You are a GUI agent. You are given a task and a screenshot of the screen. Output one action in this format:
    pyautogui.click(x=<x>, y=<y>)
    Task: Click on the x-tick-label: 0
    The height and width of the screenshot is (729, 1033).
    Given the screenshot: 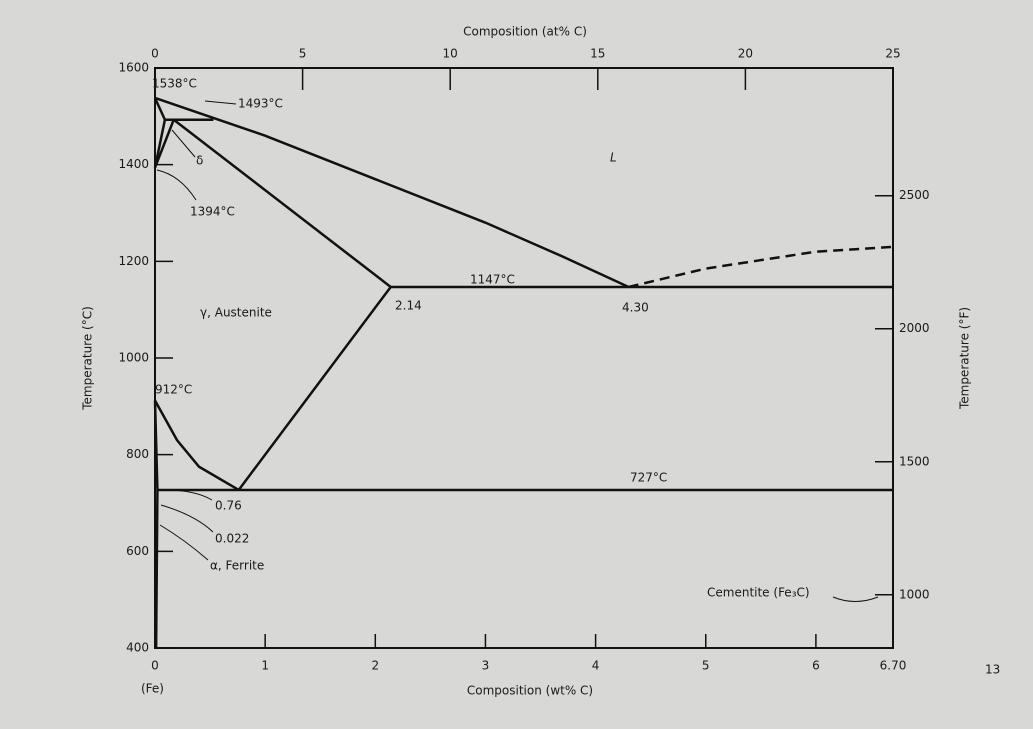 What is the action you would take?
    pyautogui.click(x=155, y=666)
    